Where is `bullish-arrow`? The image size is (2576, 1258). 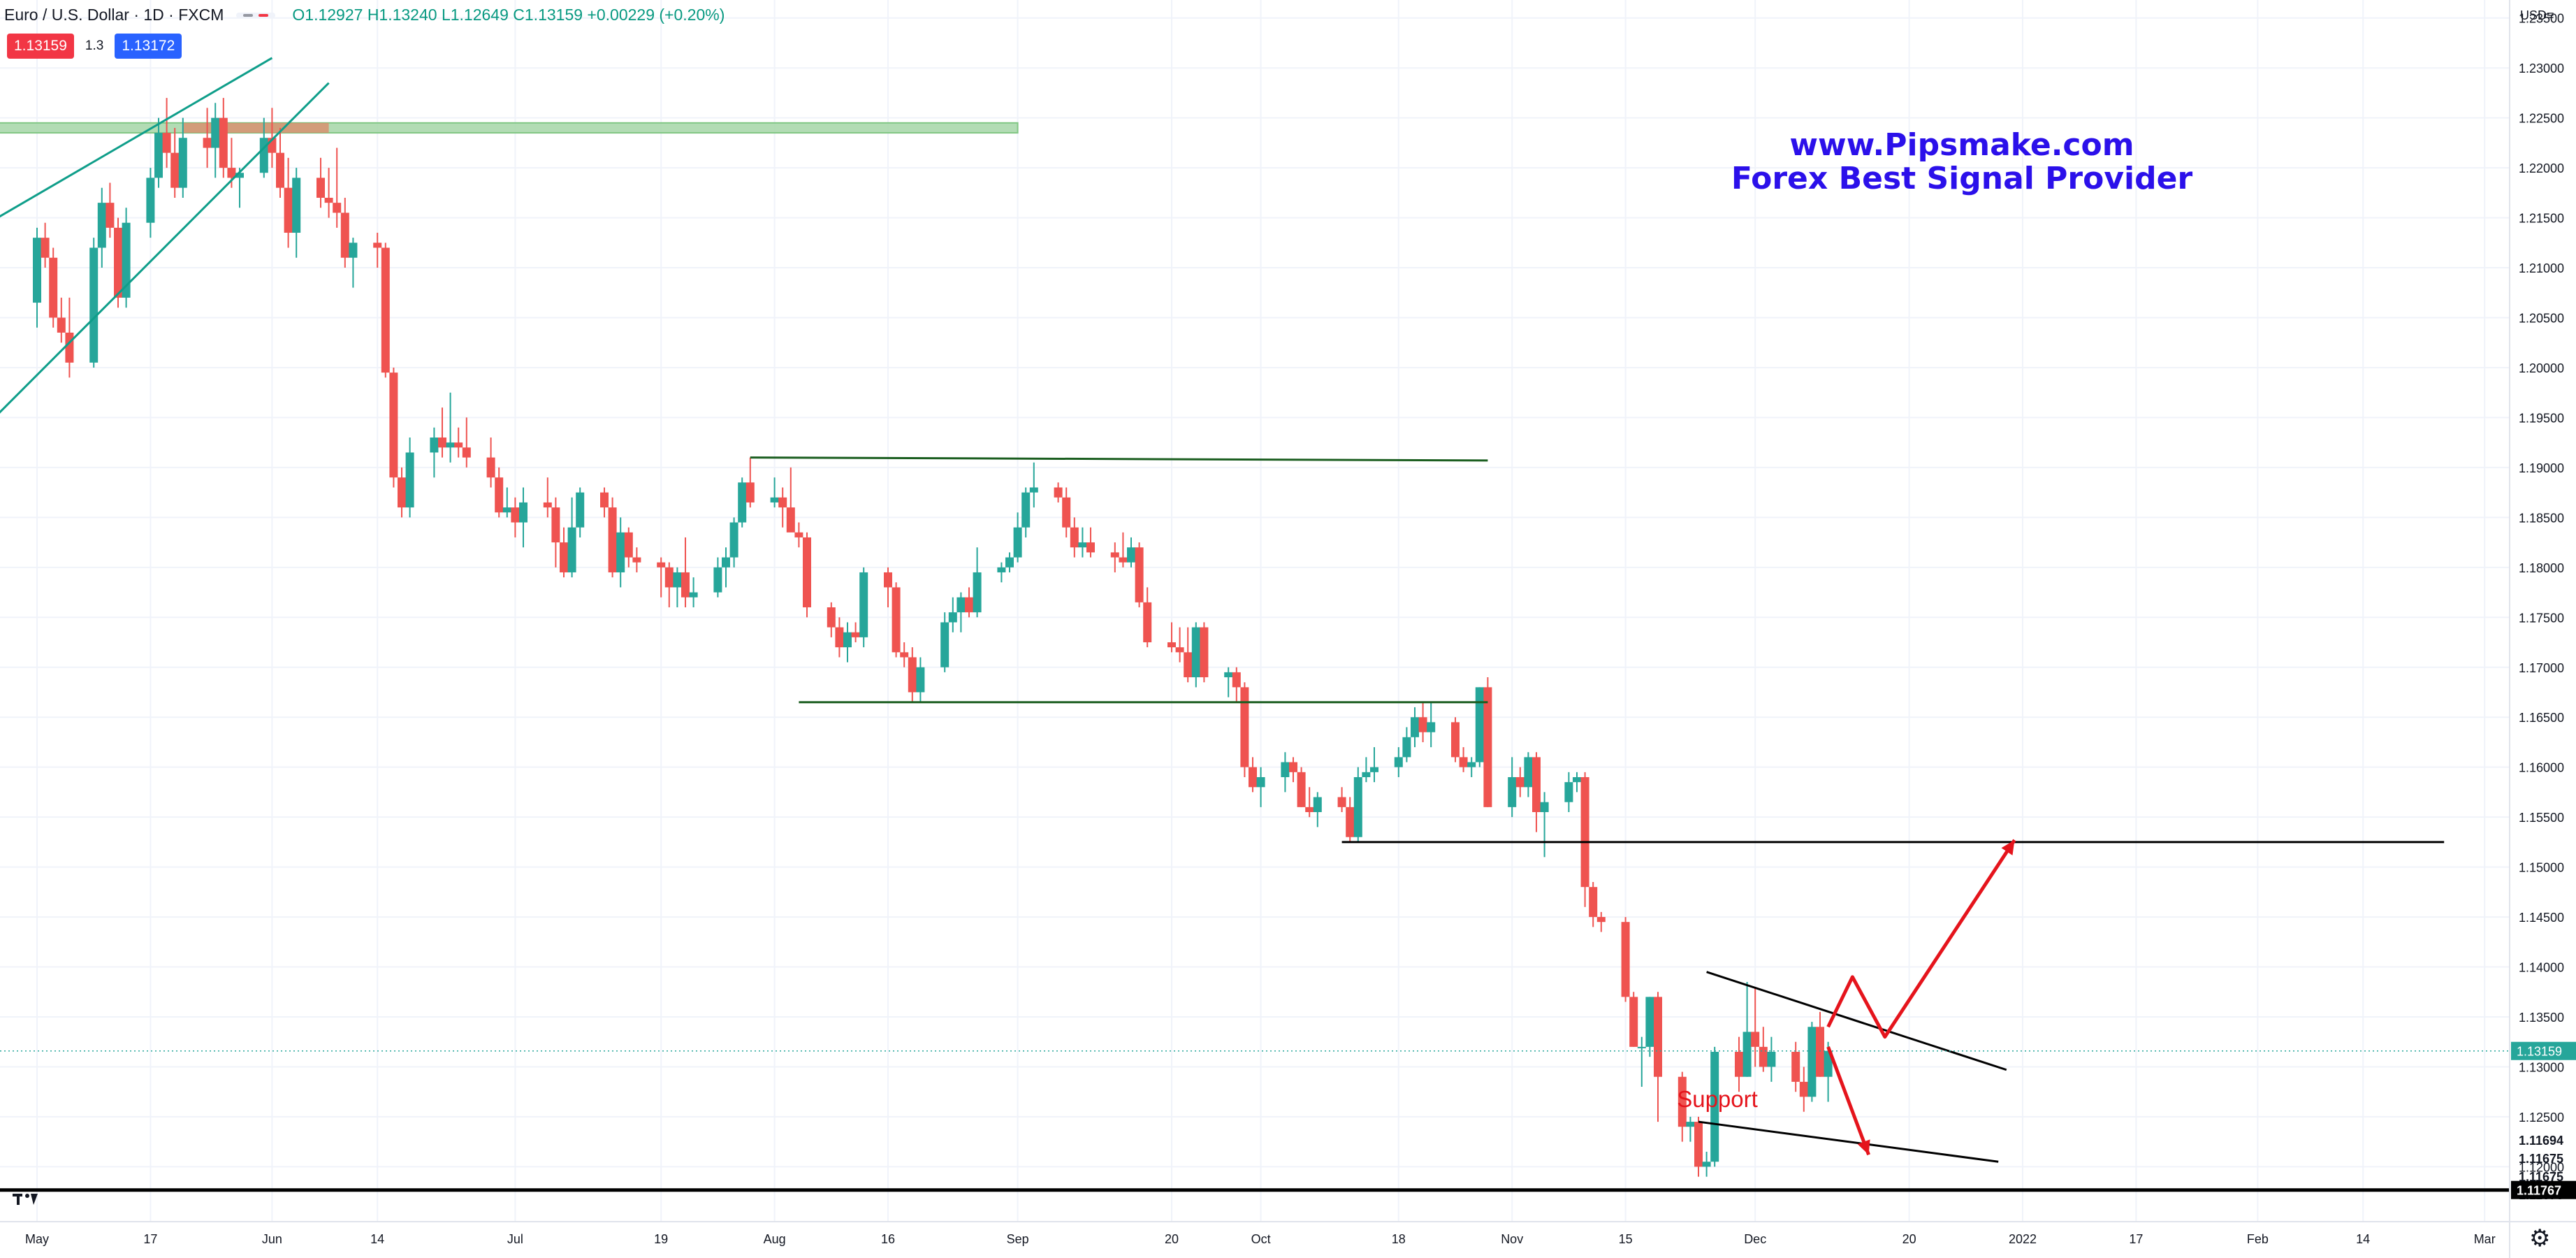 bullish-arrow is located at coordinates (1921, 939).